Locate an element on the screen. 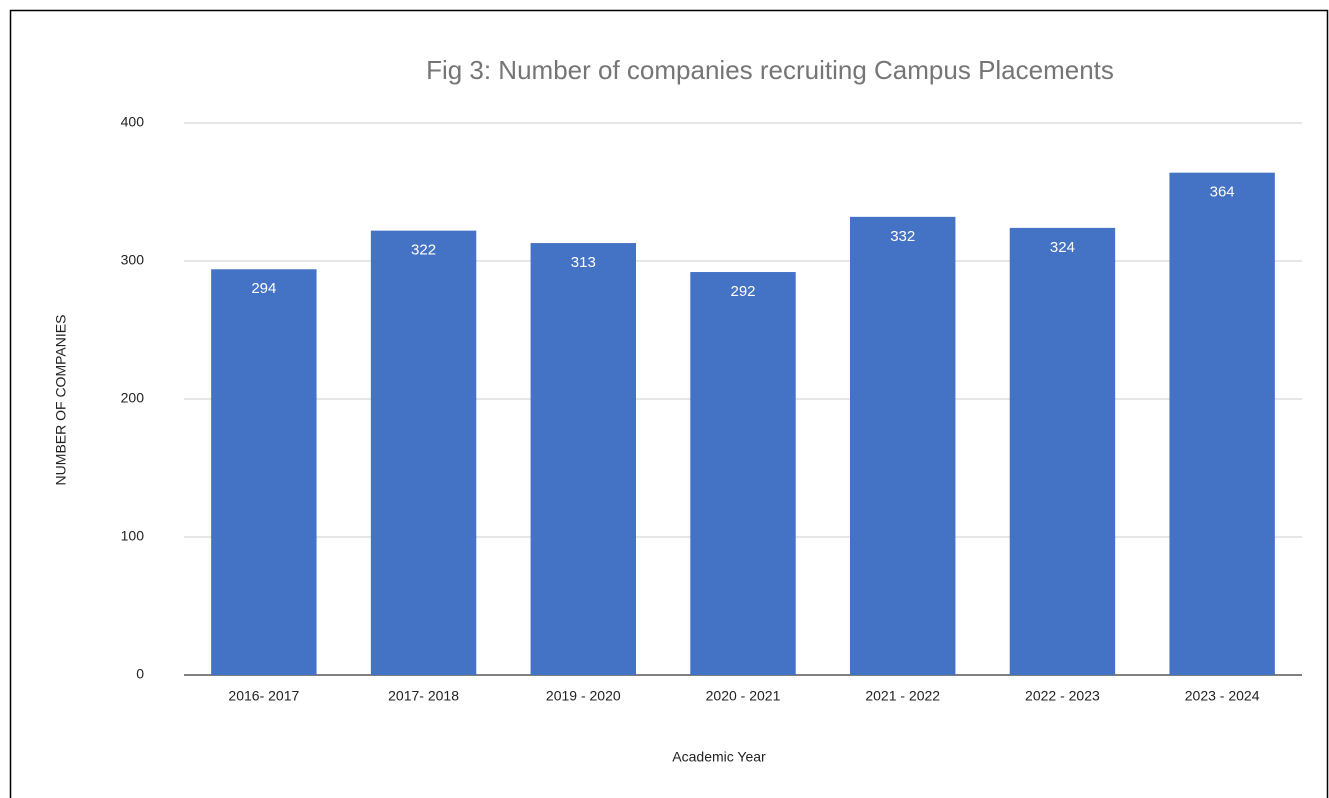  x-tick-label: 2017- 2018 is located at coordinates (423, 696).